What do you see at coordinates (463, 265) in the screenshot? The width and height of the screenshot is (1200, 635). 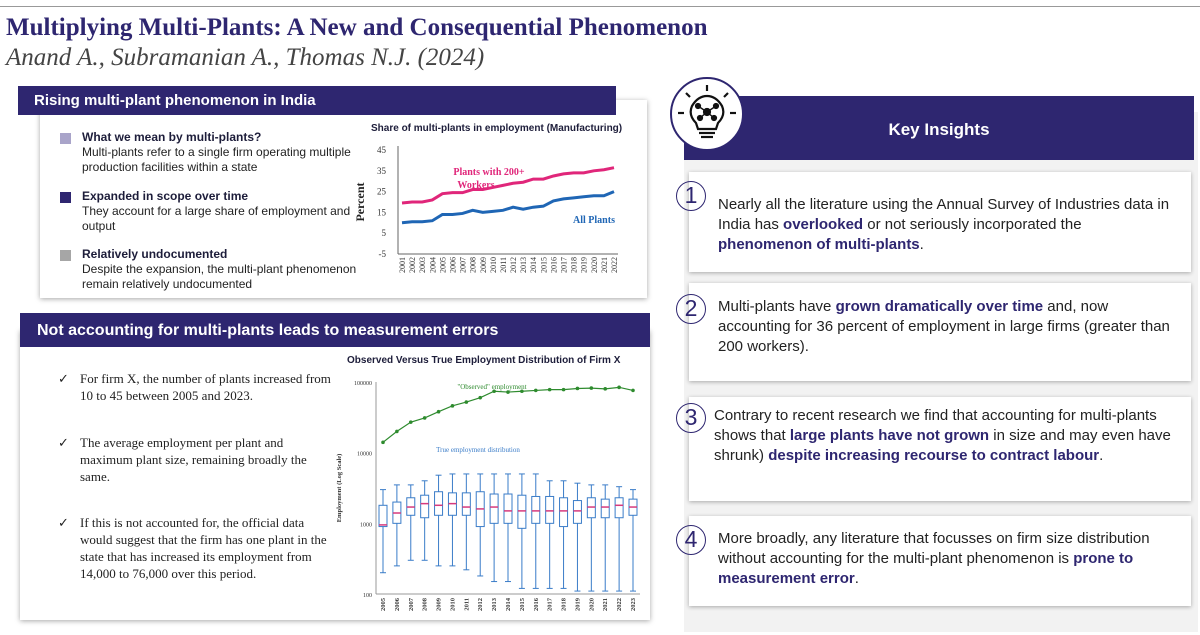 I see `x-tick-label: 2007` at bounding box center [463, 265].